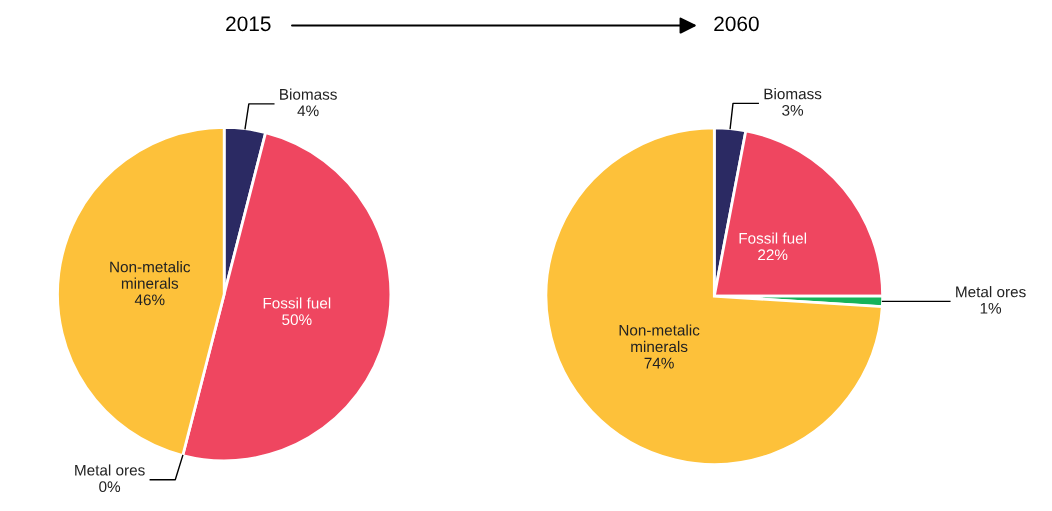 The image size is (1052, 511). What do you see at coordinates (308, 111) in the screenshot?
I see `data-label: 4%` at bounding box center [308, 111].